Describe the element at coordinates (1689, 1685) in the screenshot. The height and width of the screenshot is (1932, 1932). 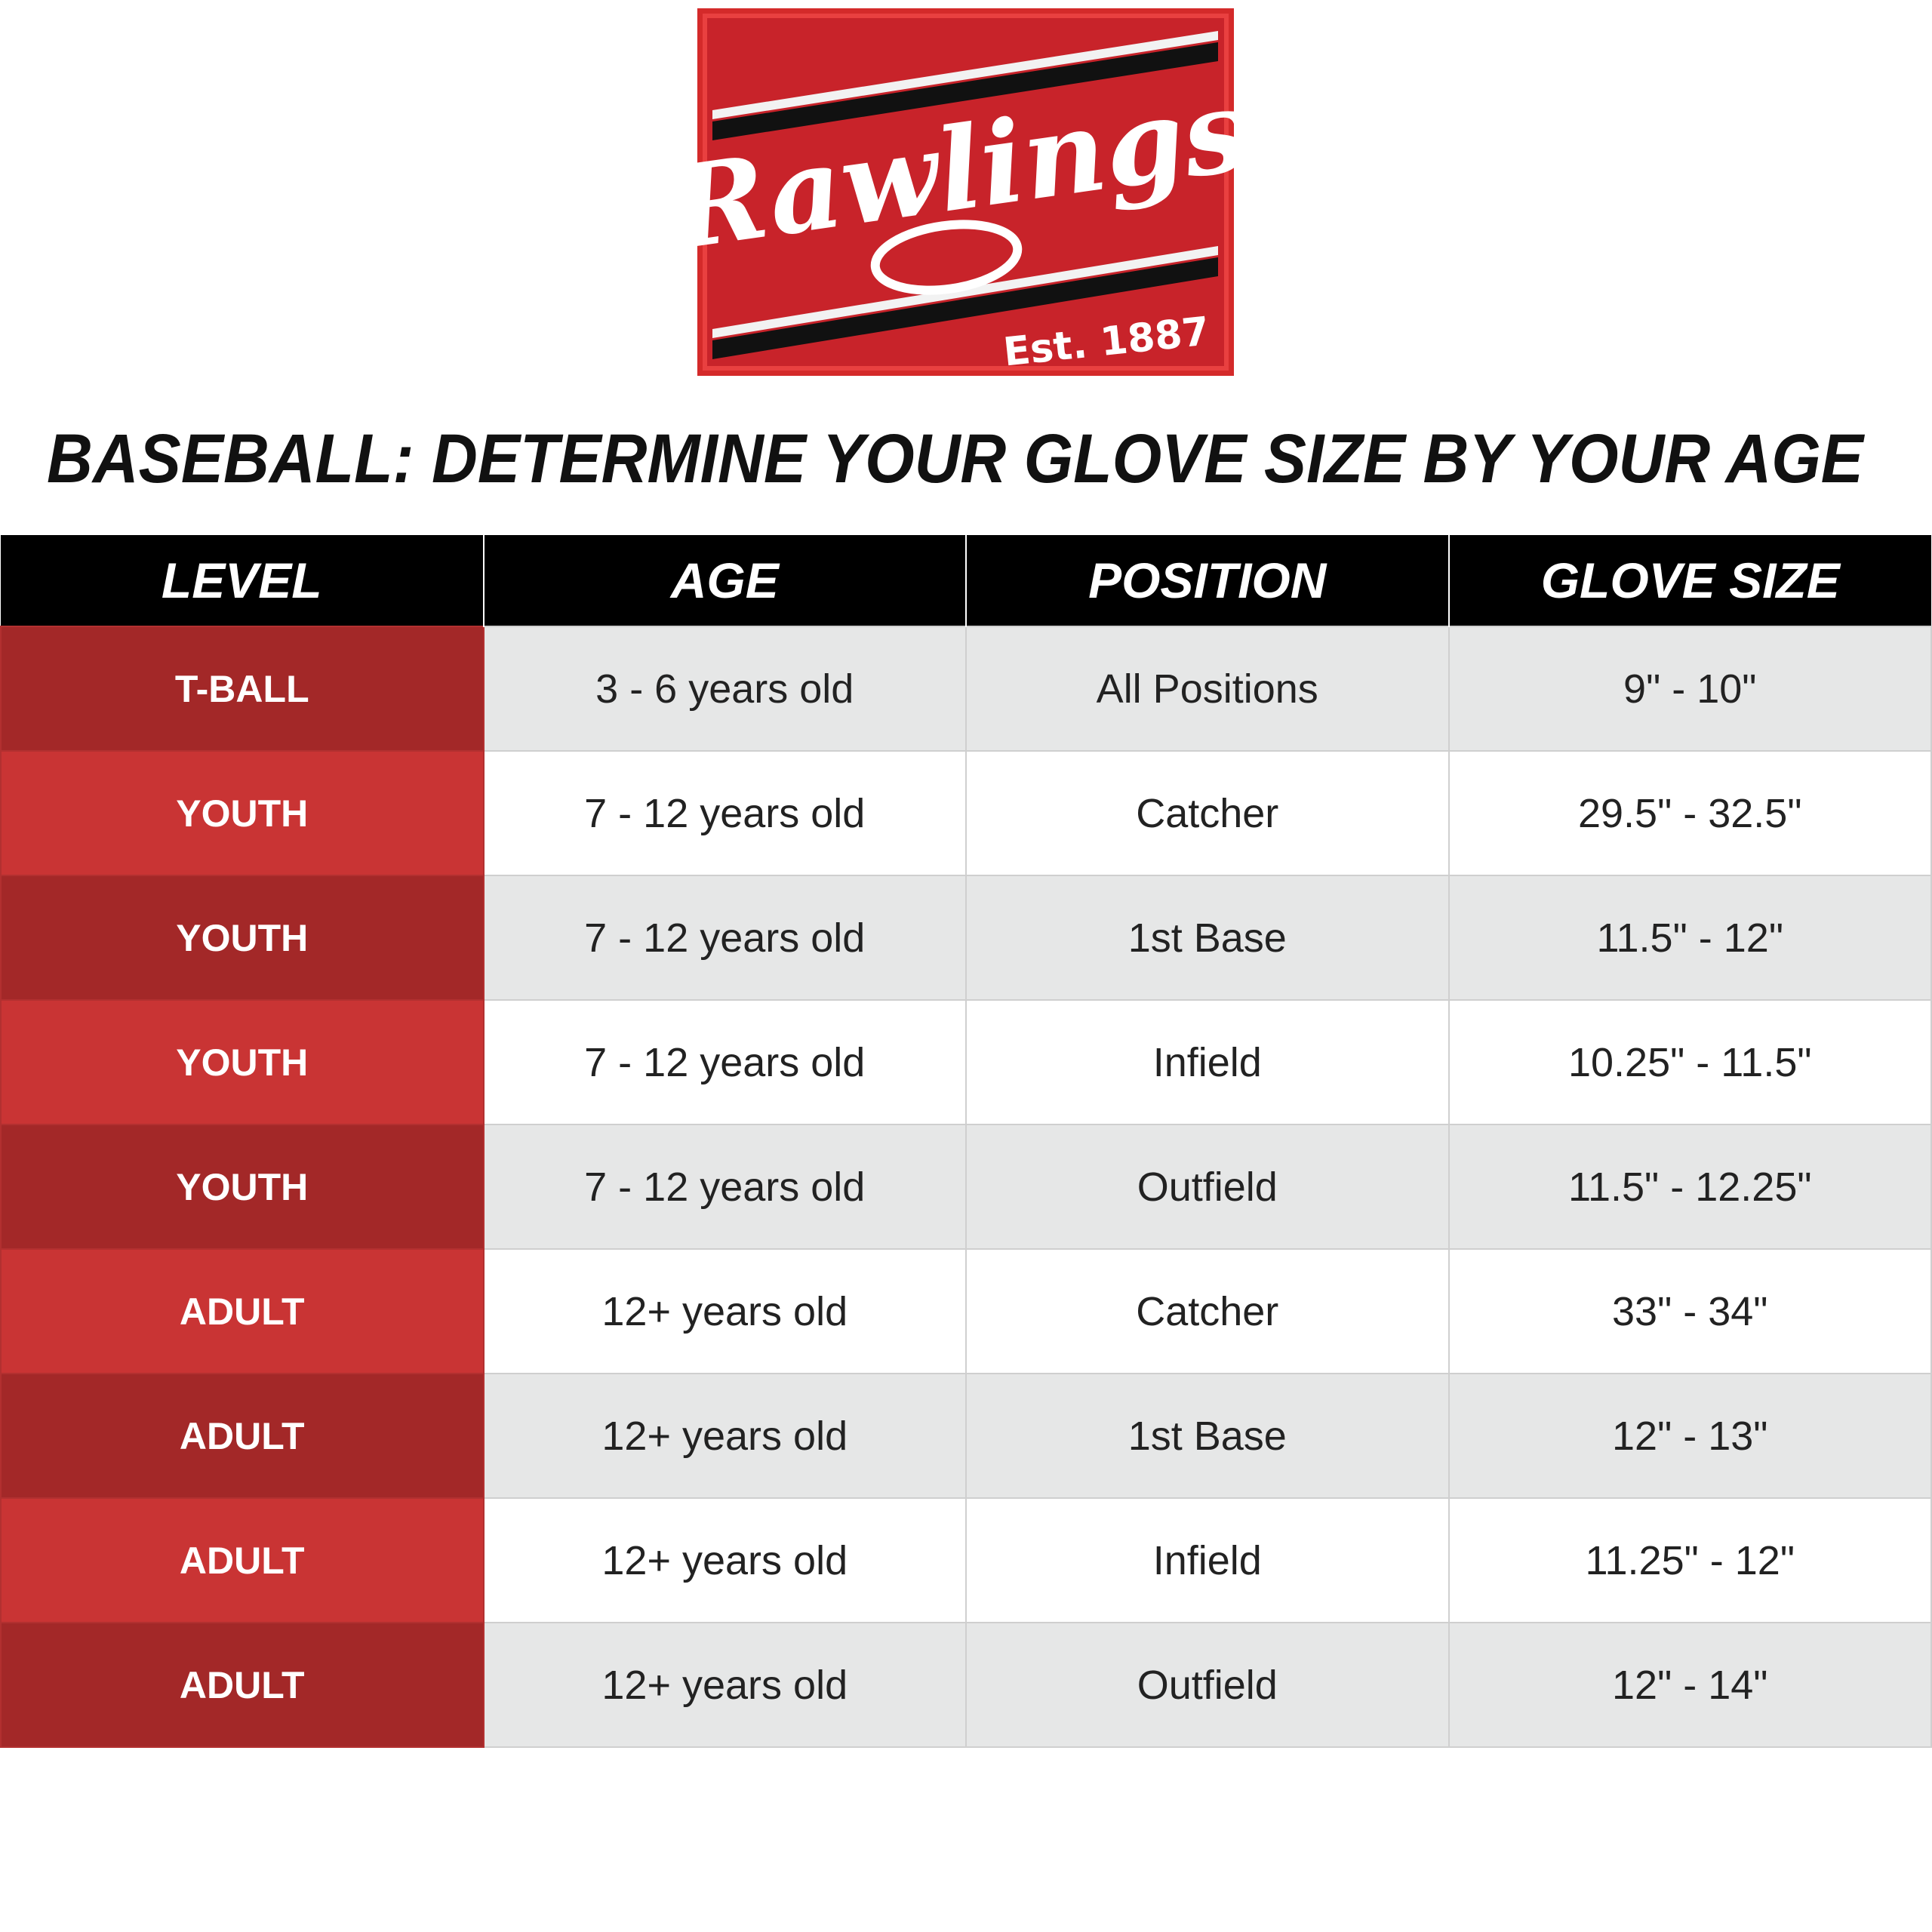
I see `table-cell: 12" - 14"` at that location.